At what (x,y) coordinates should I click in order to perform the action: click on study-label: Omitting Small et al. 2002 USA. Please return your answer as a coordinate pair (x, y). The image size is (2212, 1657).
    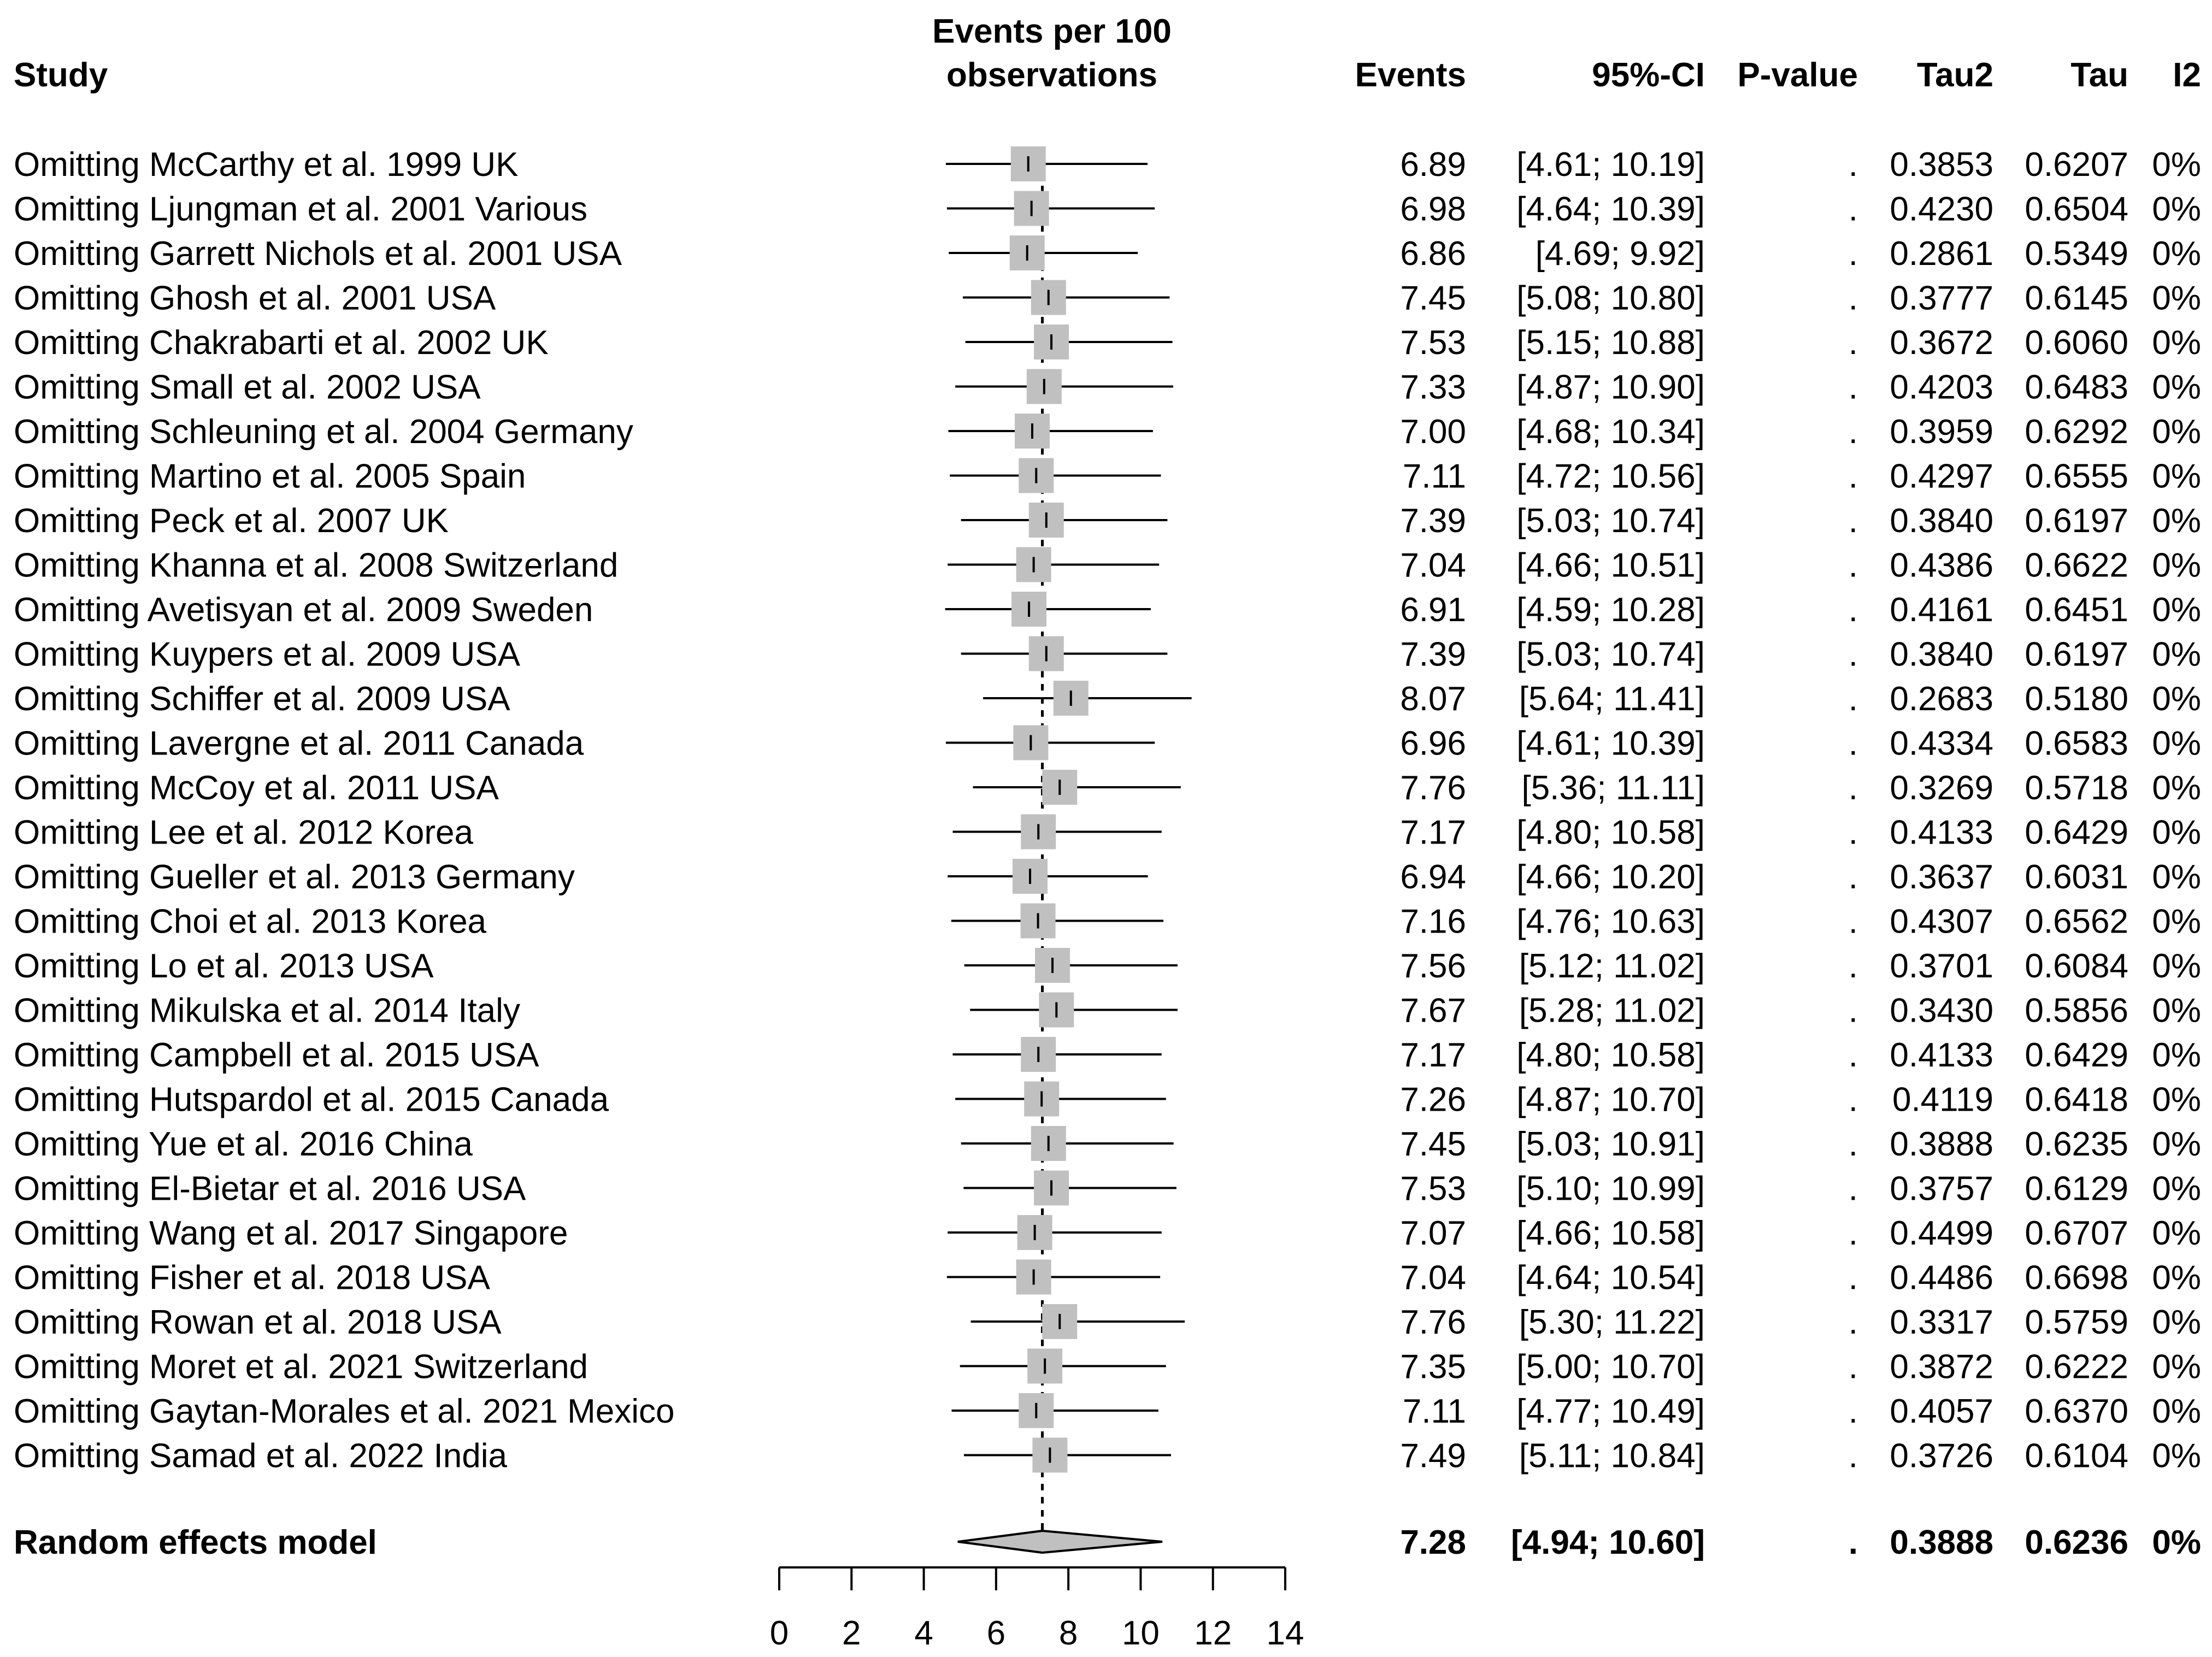
    Looking at the image, I should click on (247, 387).